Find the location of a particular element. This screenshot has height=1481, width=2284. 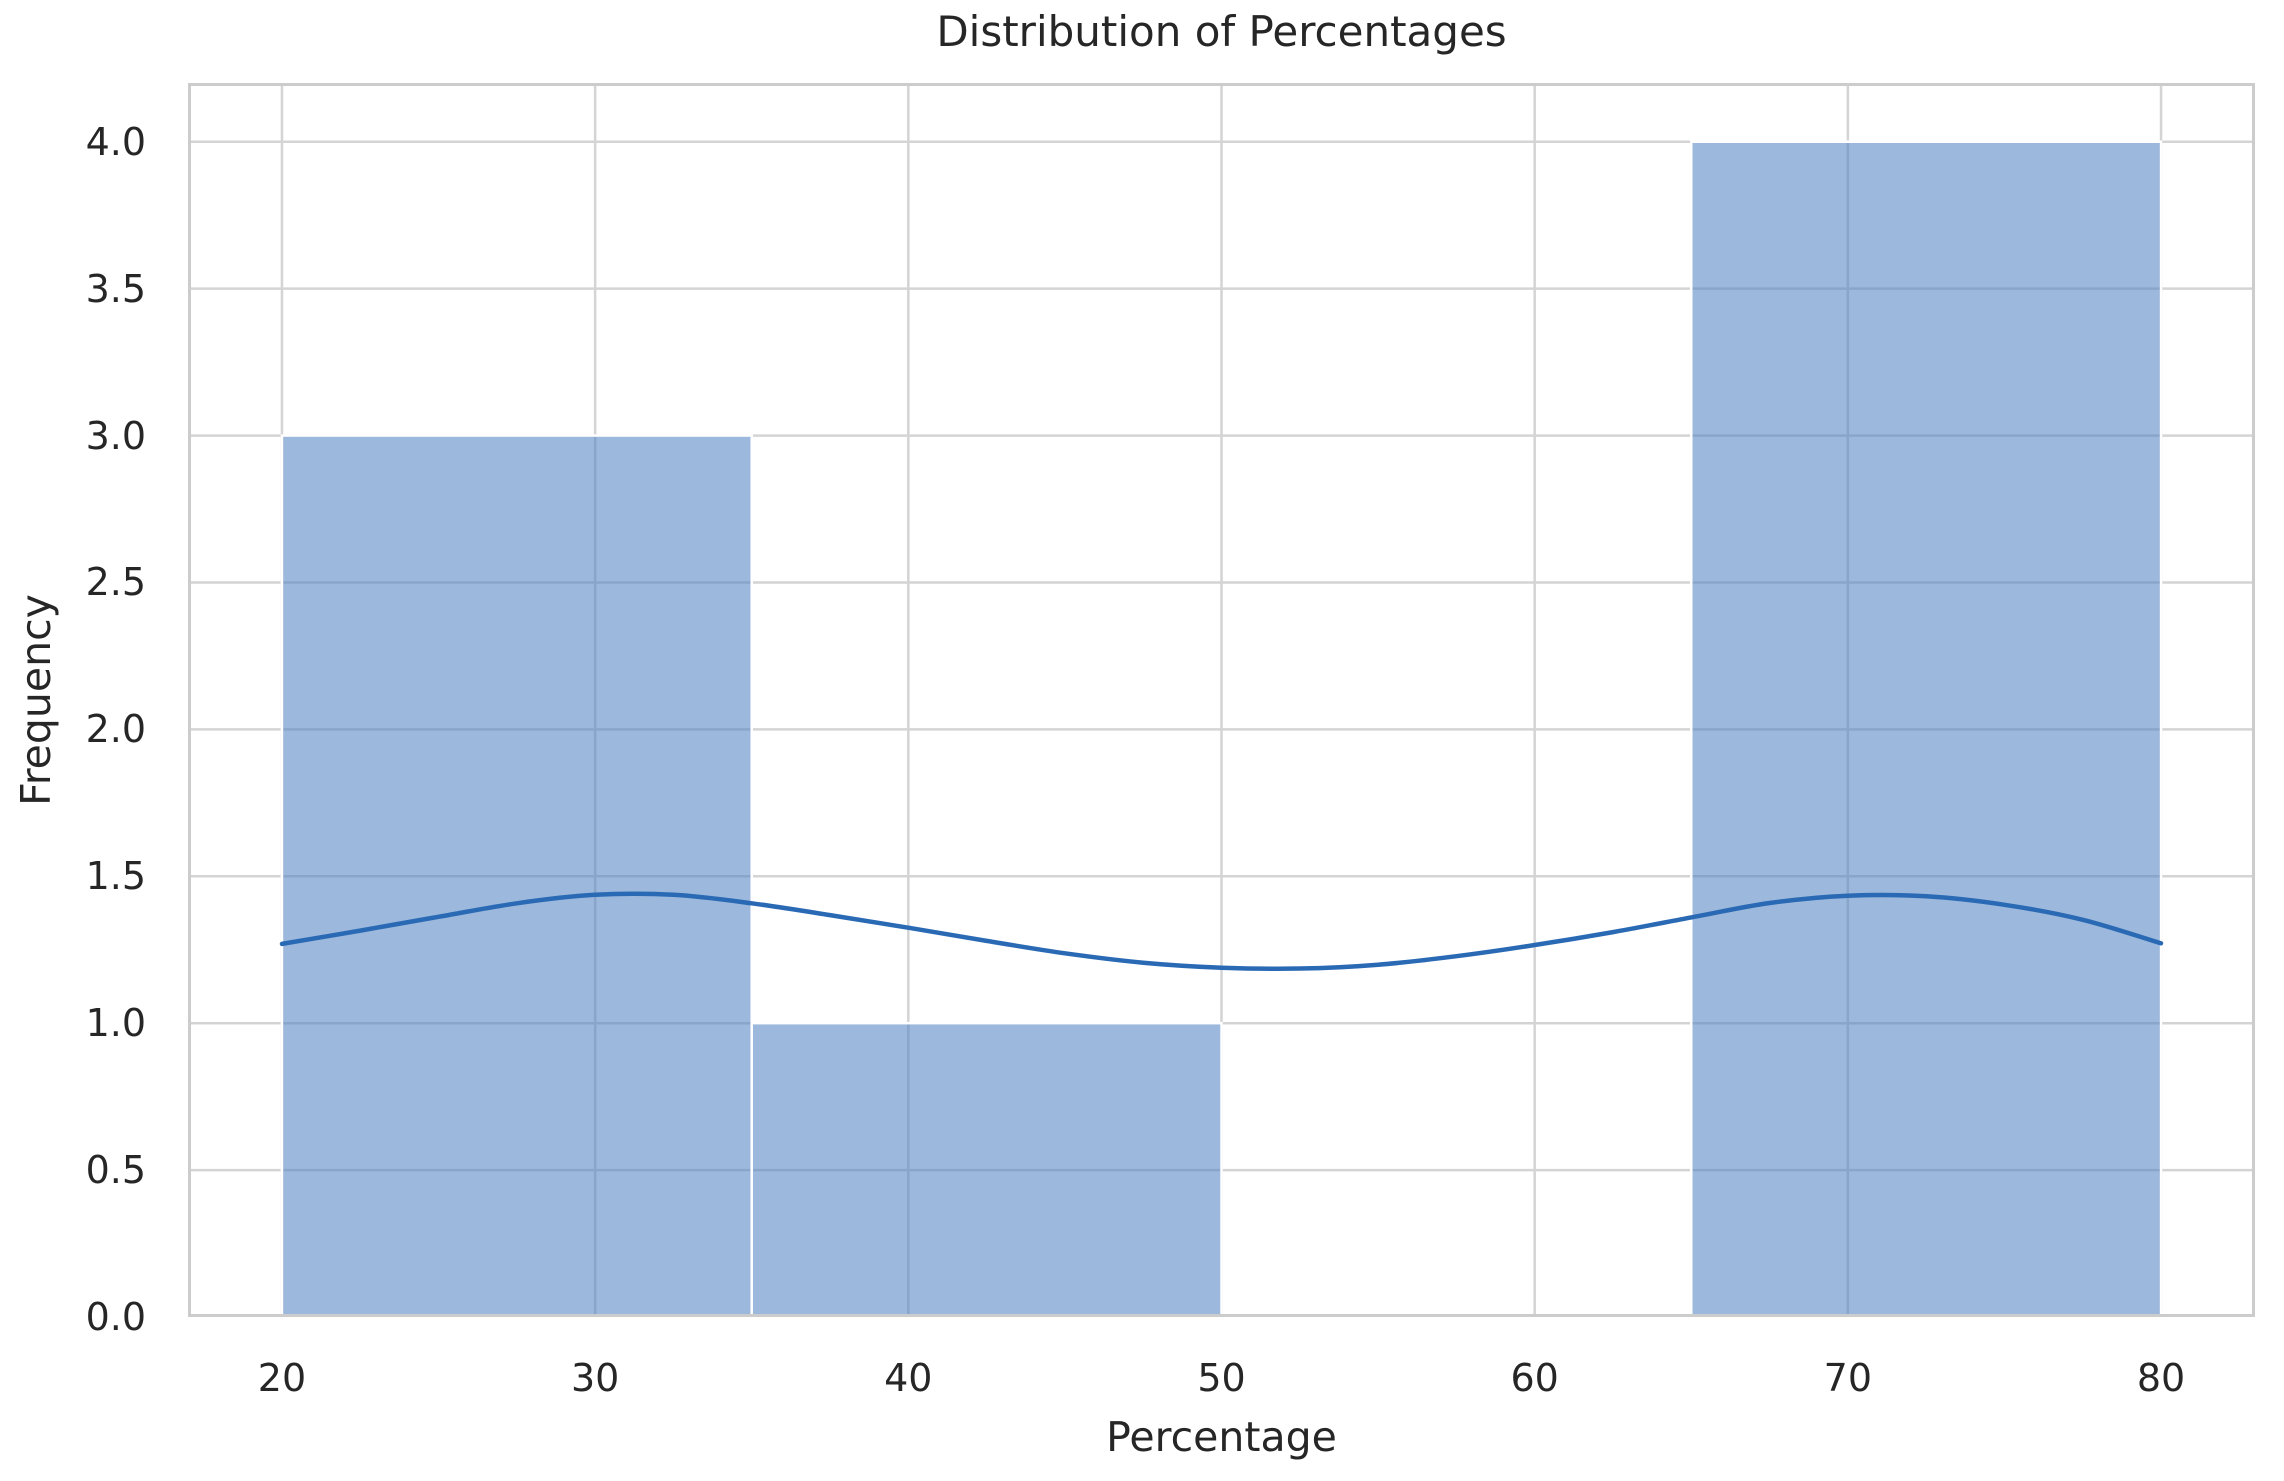

y-tick-label-1.5: 1.5 is located at coordinates (115, 876).